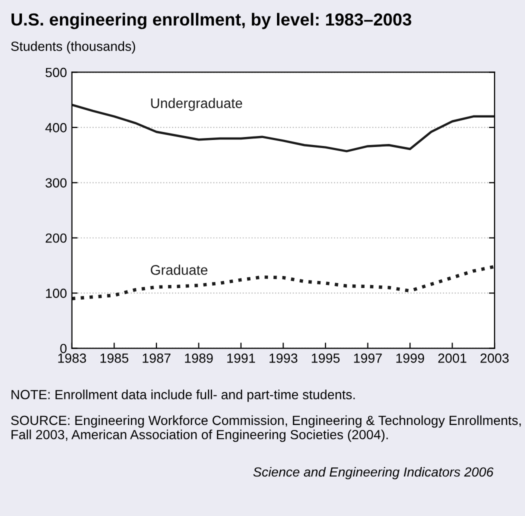  Describe the element at coordinates (156, 358) in the screenshot. I see `x-tick-label: 1987` at that location.